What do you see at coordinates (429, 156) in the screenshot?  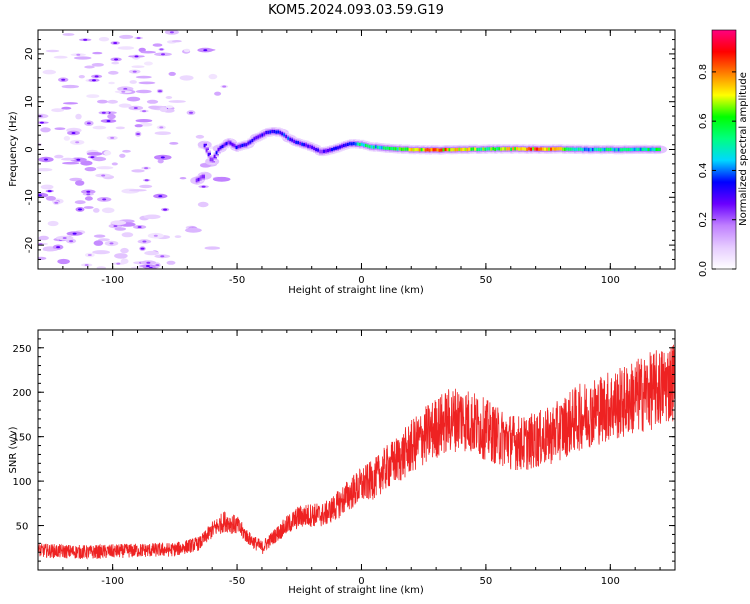 I see `spectrogram-ridge-layer` at bounding box center [429, 156].